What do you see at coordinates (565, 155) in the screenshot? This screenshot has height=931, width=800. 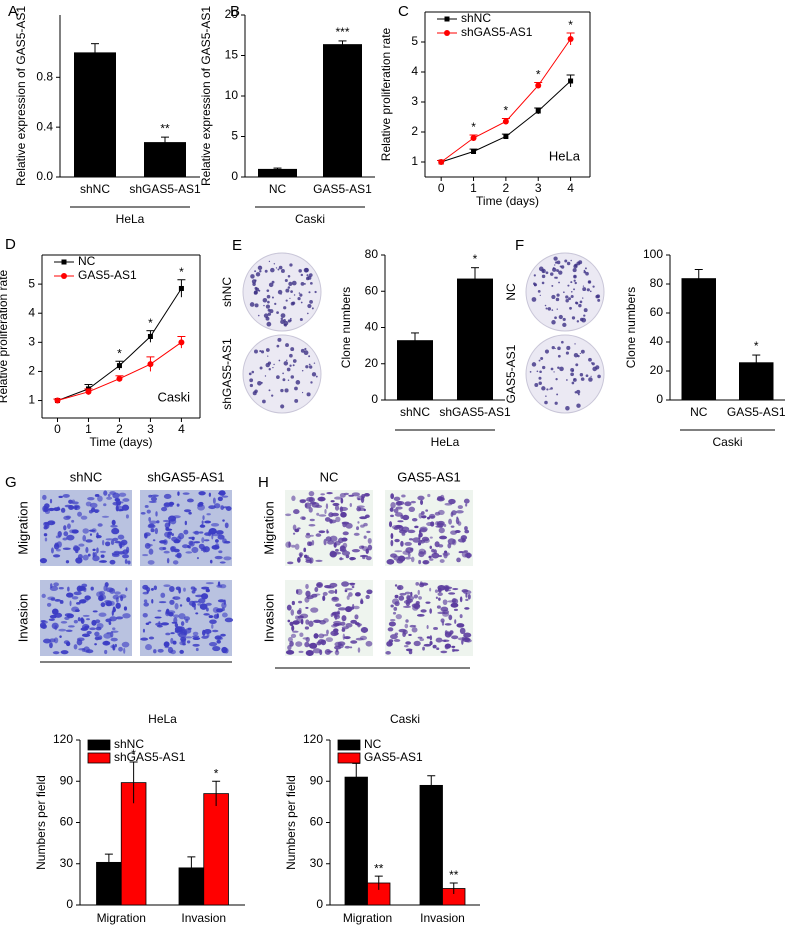 I see `annotation: HeLa` at bounding box center [565, 155].